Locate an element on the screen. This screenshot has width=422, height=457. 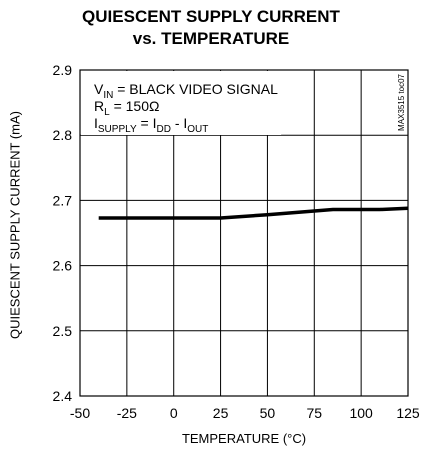
x-tick-label: -25 is located at coordinates (127, 413).